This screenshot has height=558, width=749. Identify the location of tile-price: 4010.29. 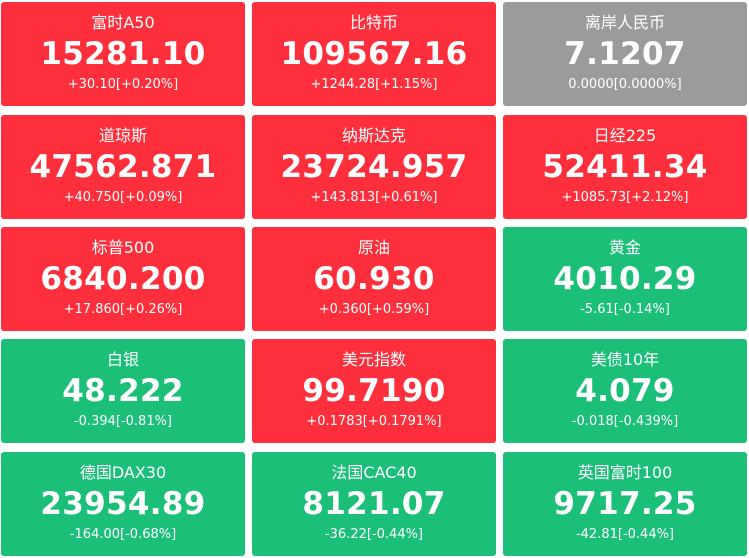
(625, 279).